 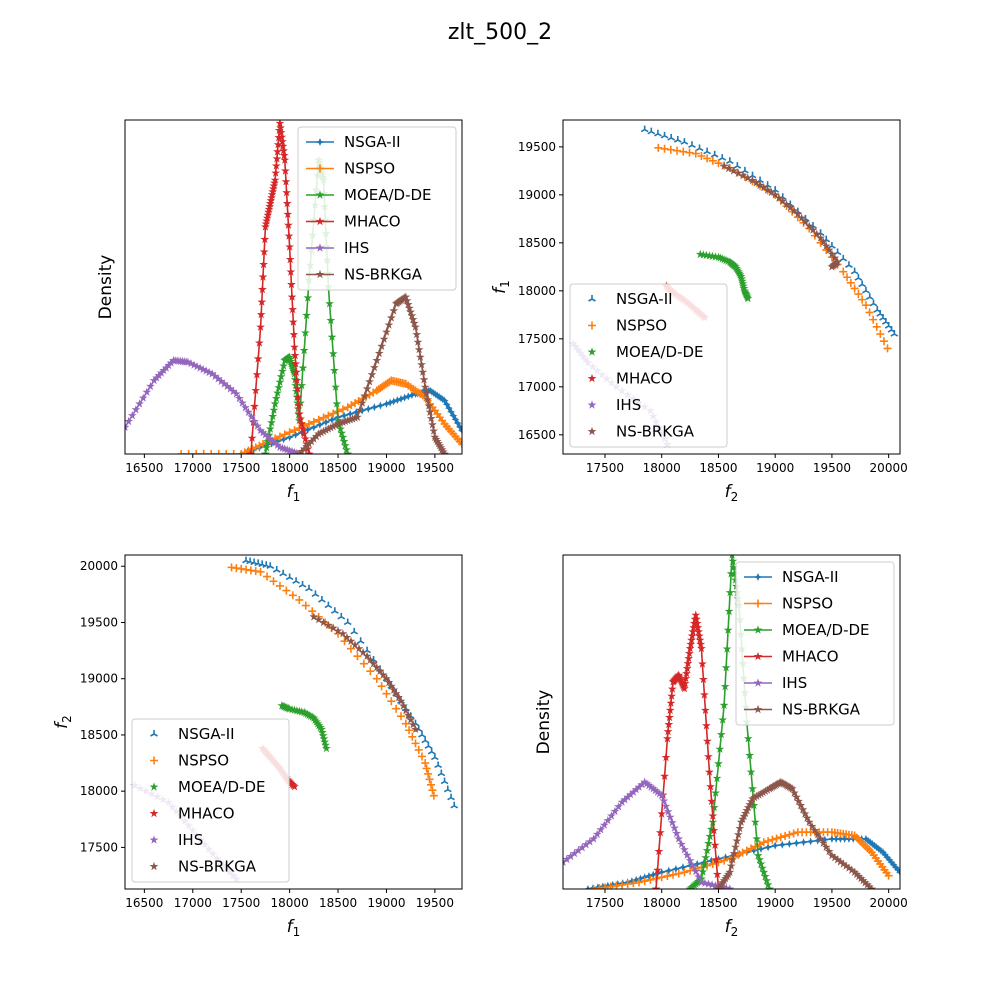 I want to click on series-ihs, so click(x=214, y=404).